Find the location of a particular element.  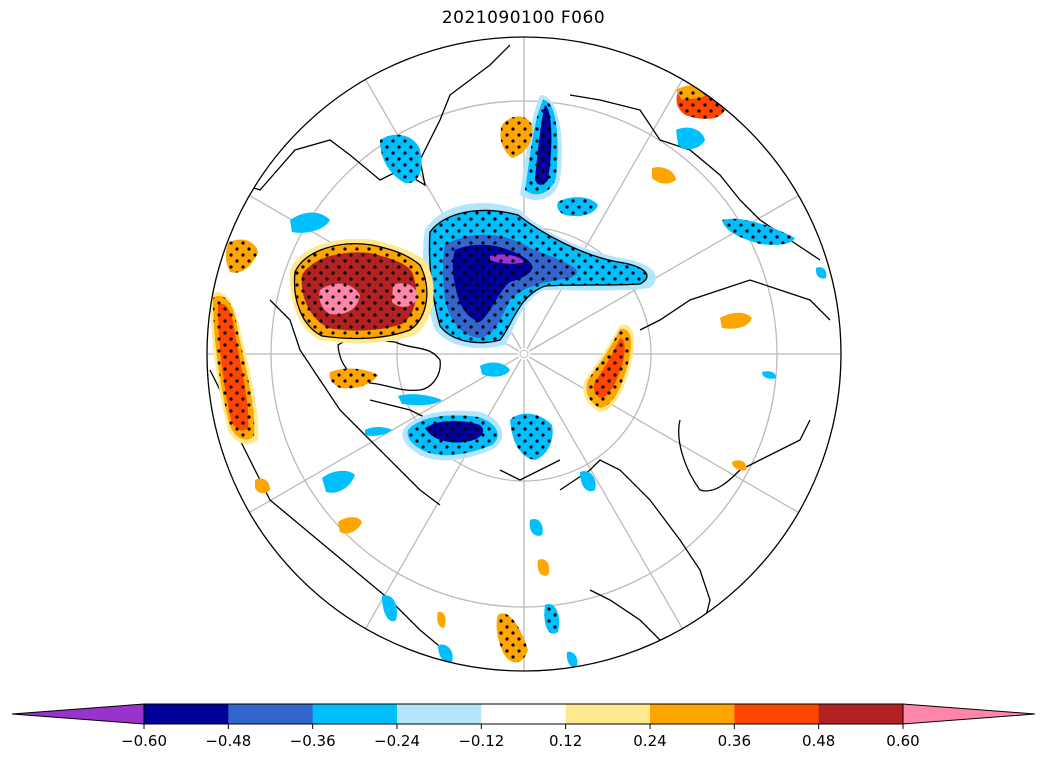

colorbar-tick-label: 0.12 is located at coordinates (565, 741).